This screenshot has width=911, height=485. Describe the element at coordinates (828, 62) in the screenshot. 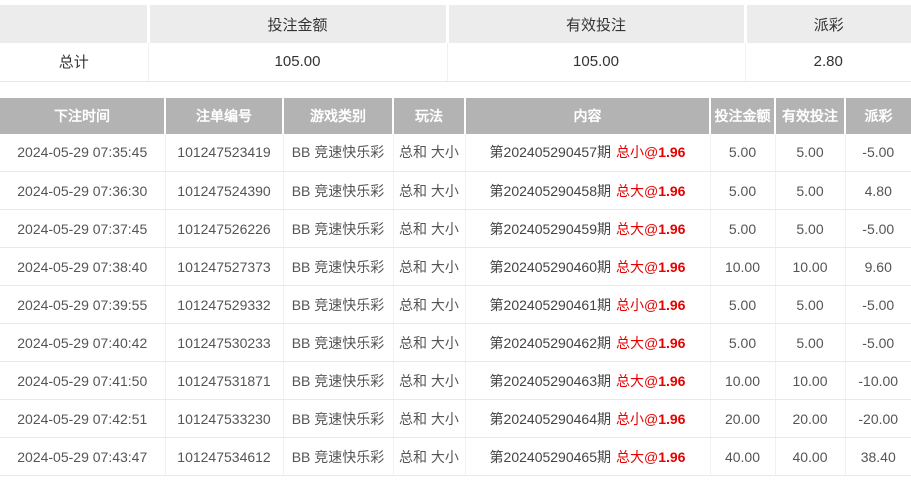

I see `summary-payout-value: 2.80` at that location.